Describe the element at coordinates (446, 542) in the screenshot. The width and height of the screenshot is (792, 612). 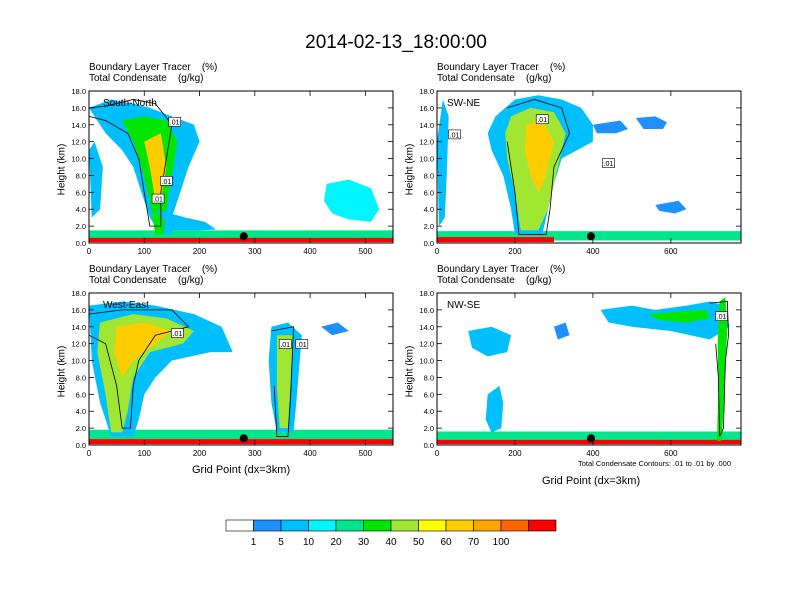
I see `colorbar-label: 60` at that location.